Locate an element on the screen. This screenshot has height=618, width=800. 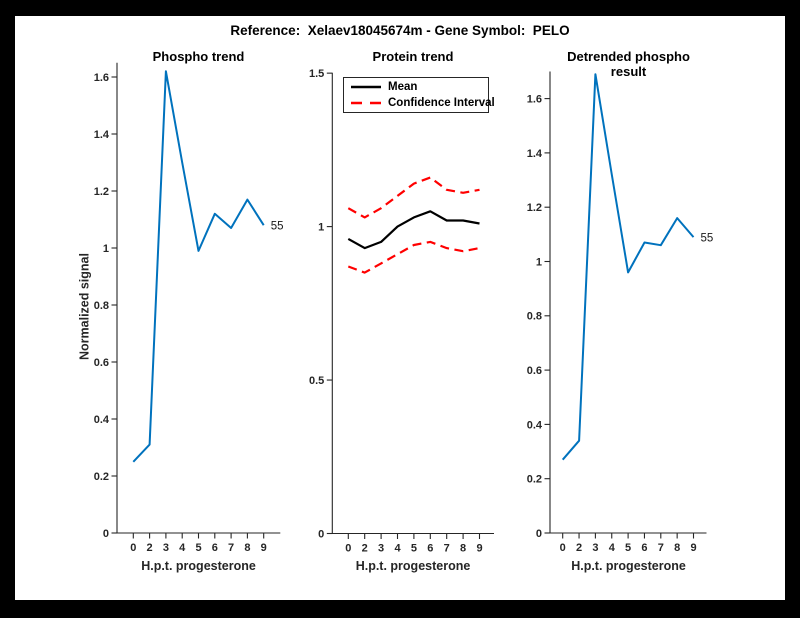
series-line-detrended-phospho-signal is located at coordinates (628, 267).